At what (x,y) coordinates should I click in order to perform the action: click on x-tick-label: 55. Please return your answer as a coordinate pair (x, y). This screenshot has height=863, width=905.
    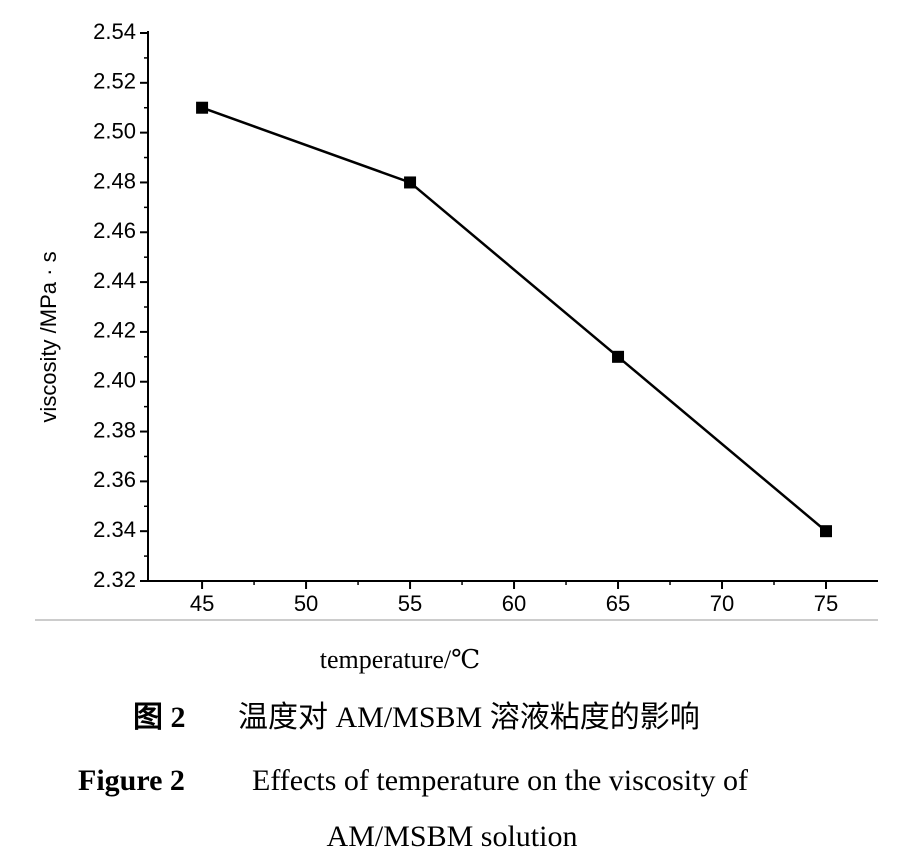
    Looking at the image, I should click on (410, 603).